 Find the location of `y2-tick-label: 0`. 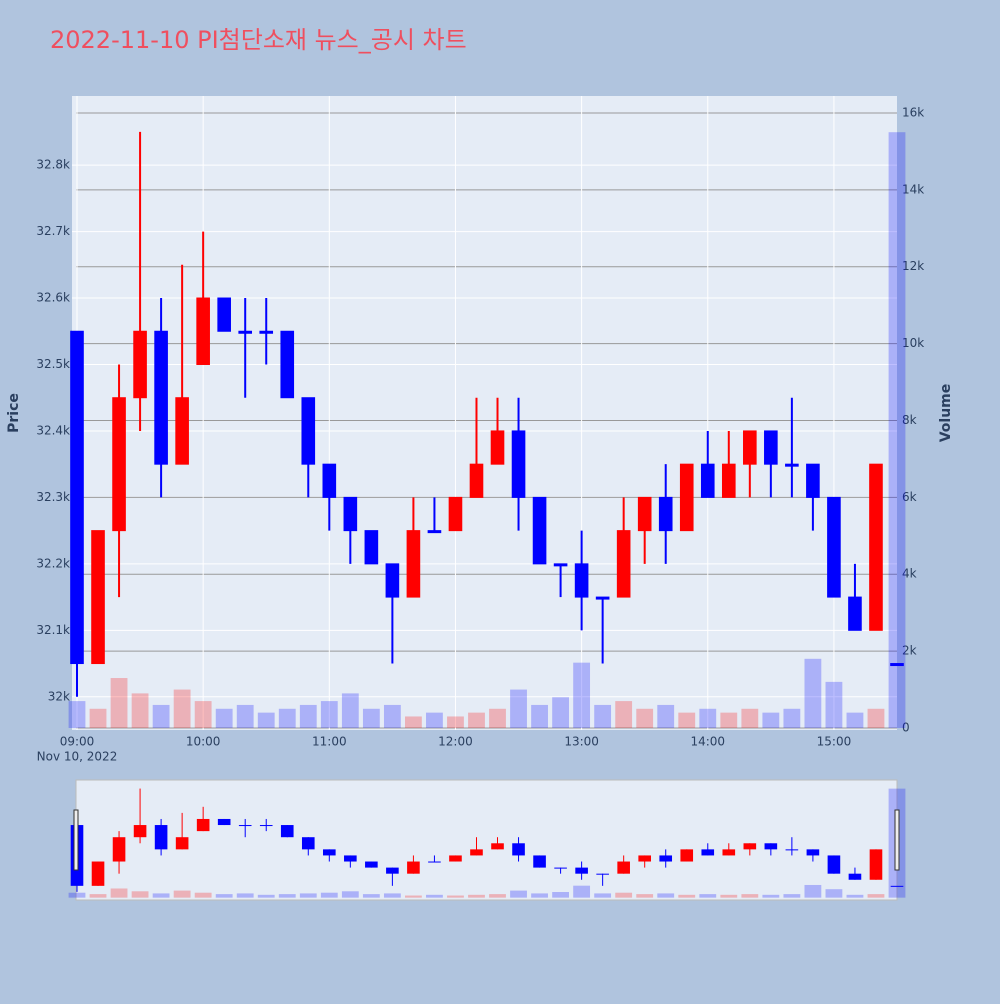

y2-tick-label: 0 is located at coordinates (906, 728).